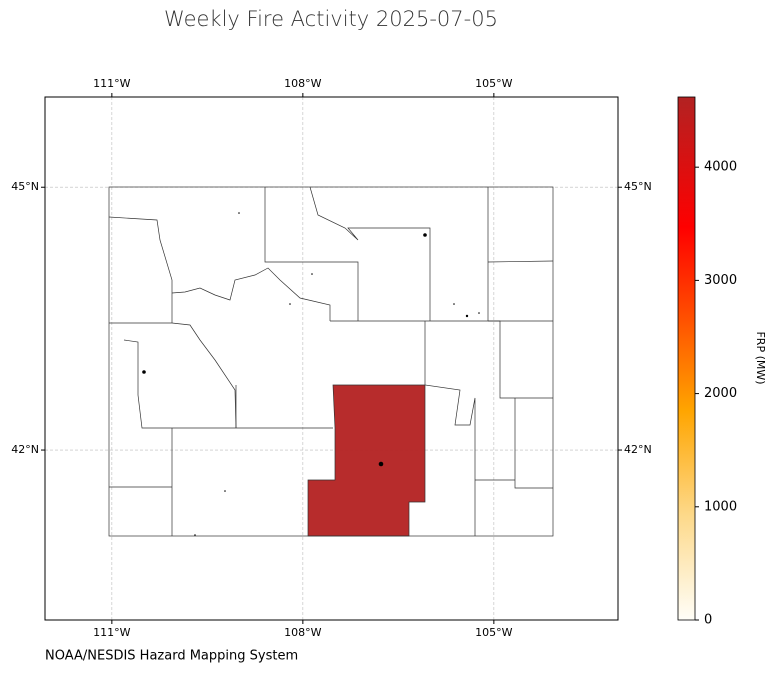 This screenshot has height=676, width=777. Describe the element at coordinates (720, 167) in the screenshot. I see `colorbar-tick-label: 4000` at that location.